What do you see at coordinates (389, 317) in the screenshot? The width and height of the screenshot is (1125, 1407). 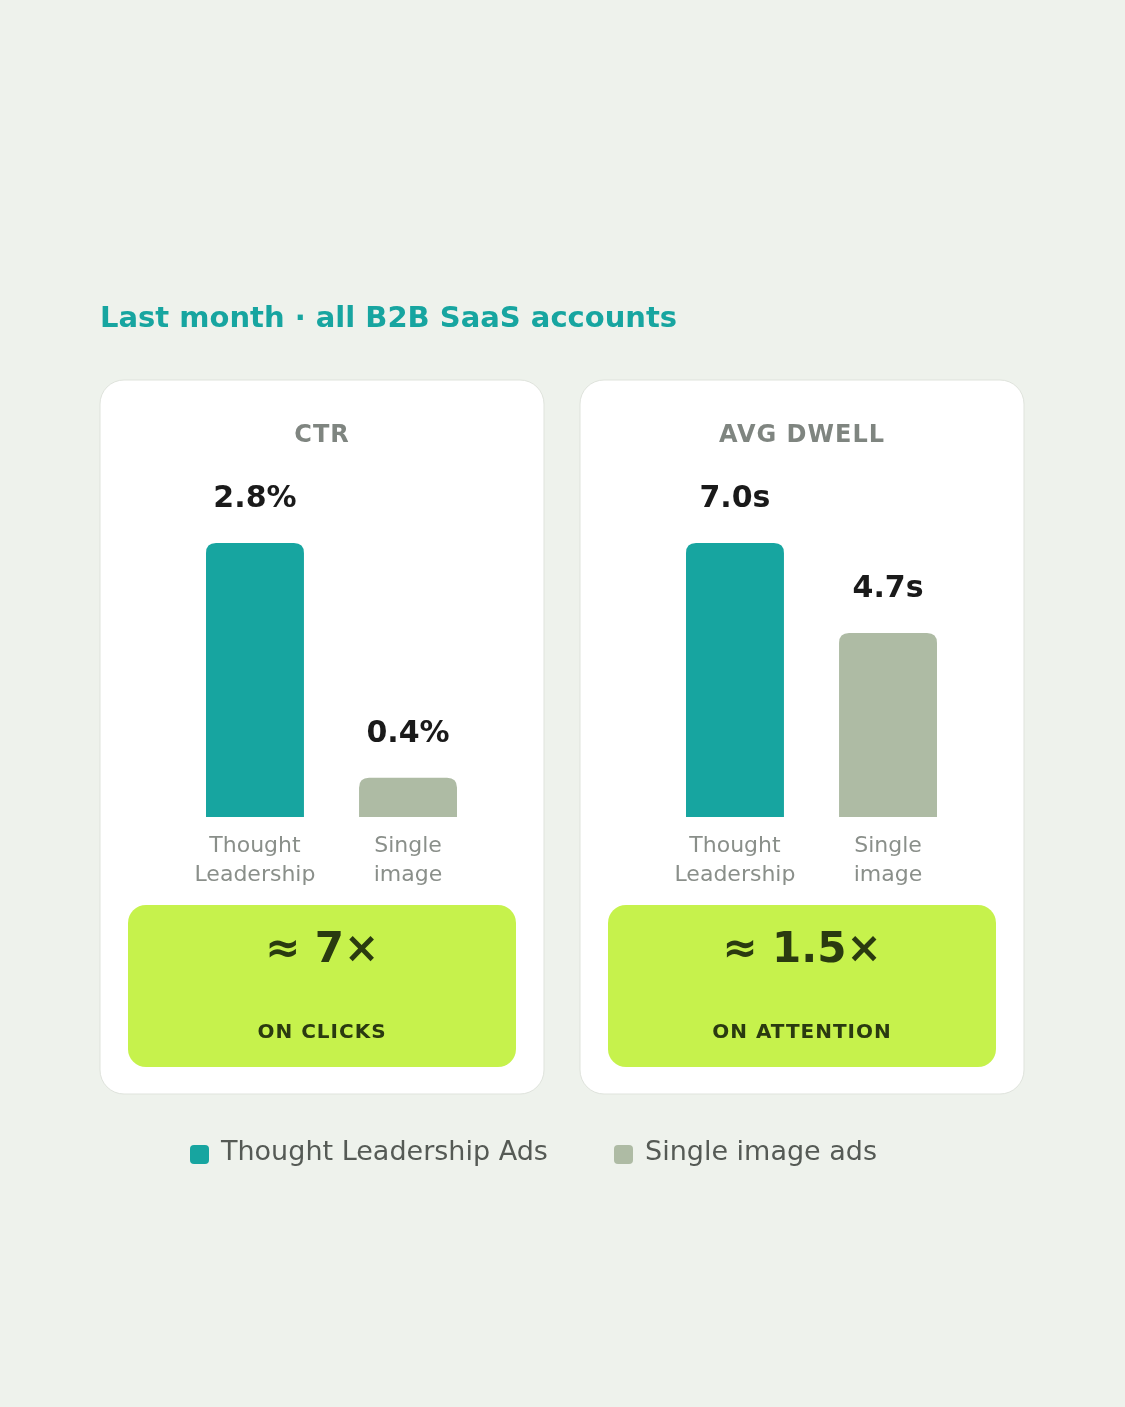 I see `chart-subtitle: Last month · all B2B SaaS accounts` at bounding box center [389, 317].